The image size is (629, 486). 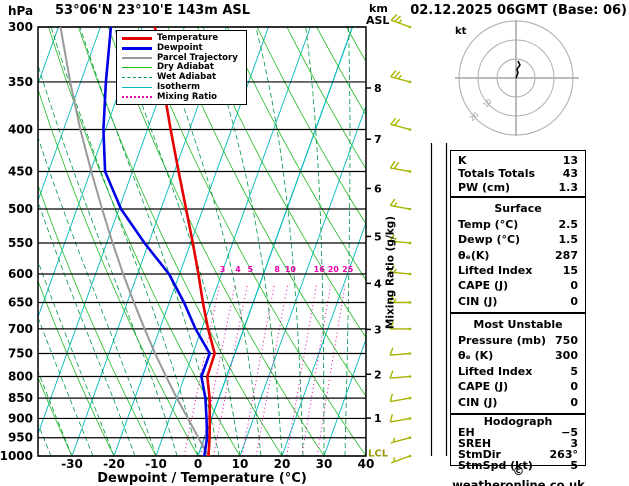 I want to click on stat-row: Lifted Index 15, so click(x=518, y=270).